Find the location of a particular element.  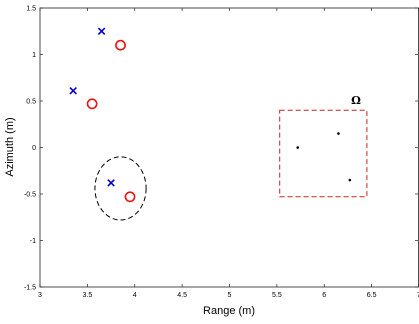

x-tick-label: 5.5 is located at coordinates (277, 295).